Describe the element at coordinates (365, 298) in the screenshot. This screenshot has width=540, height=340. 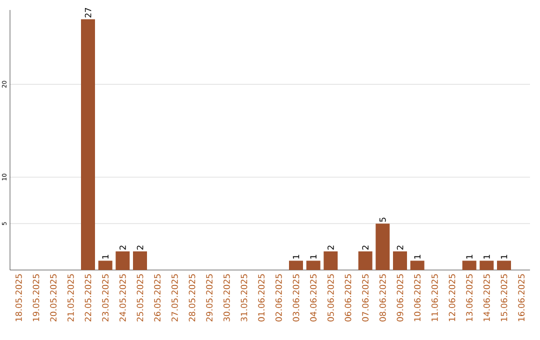
I see `x-tick-label: 07.06.2025` at that location.